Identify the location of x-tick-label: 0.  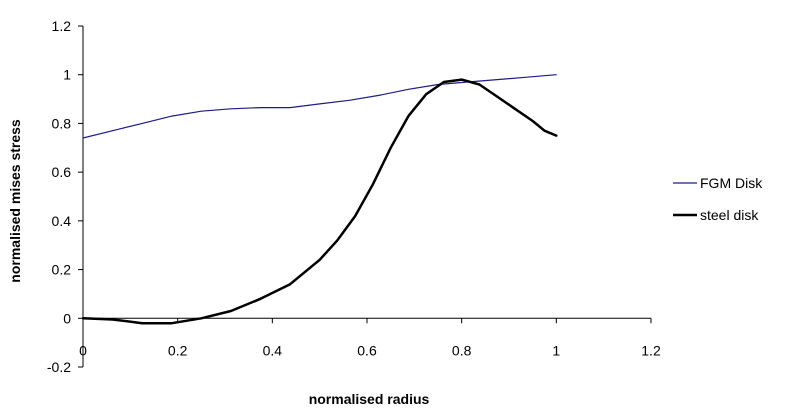
(83, 350).